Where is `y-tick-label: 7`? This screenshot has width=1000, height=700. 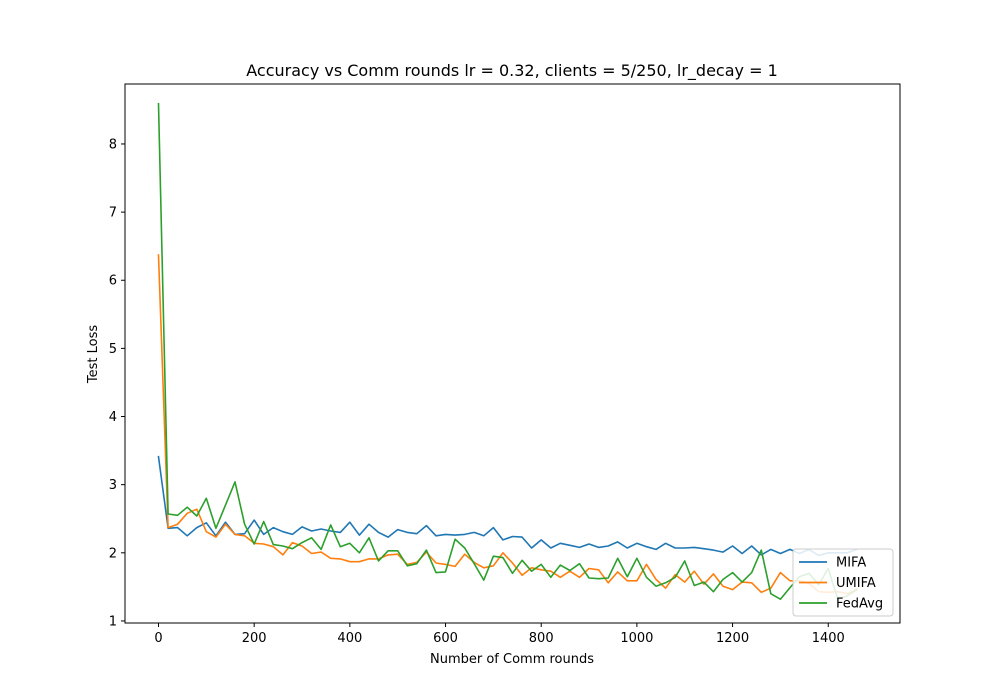
y-tick-label: 7 is located at coordinates (113, 213).